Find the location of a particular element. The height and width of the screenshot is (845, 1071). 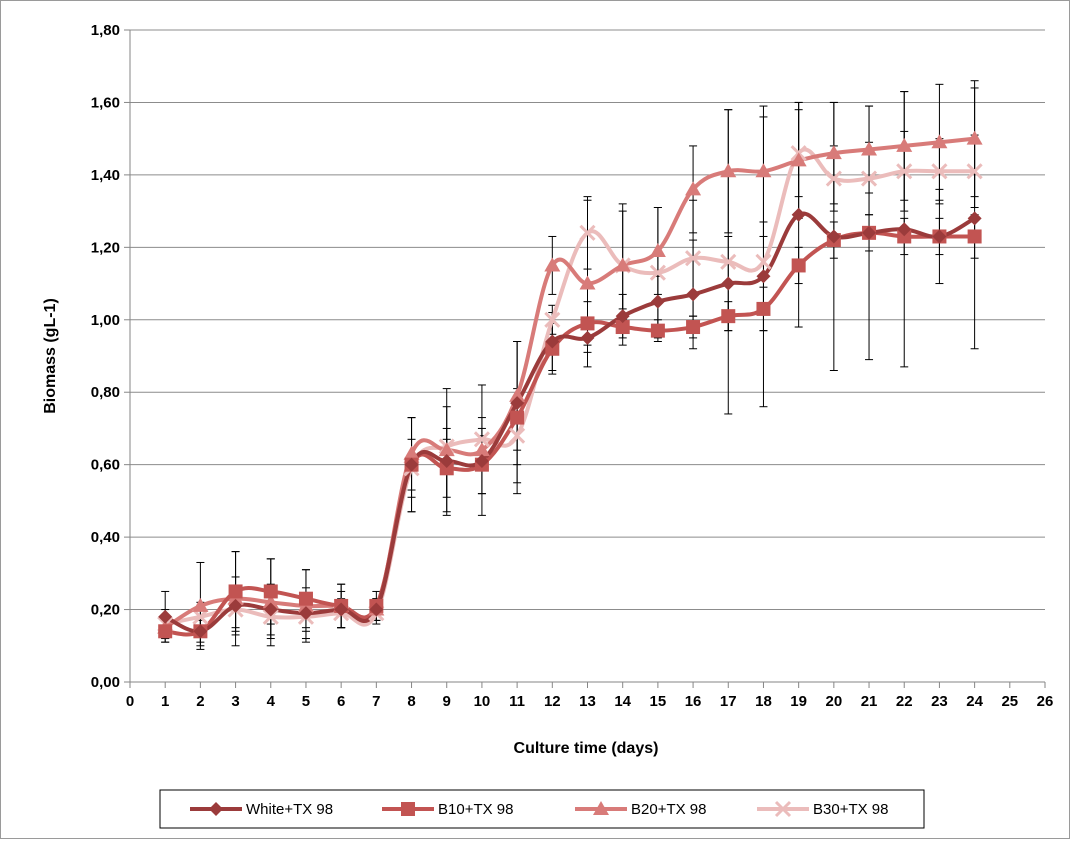

x-tick-label: 16 is located at coordinates (693, 701).